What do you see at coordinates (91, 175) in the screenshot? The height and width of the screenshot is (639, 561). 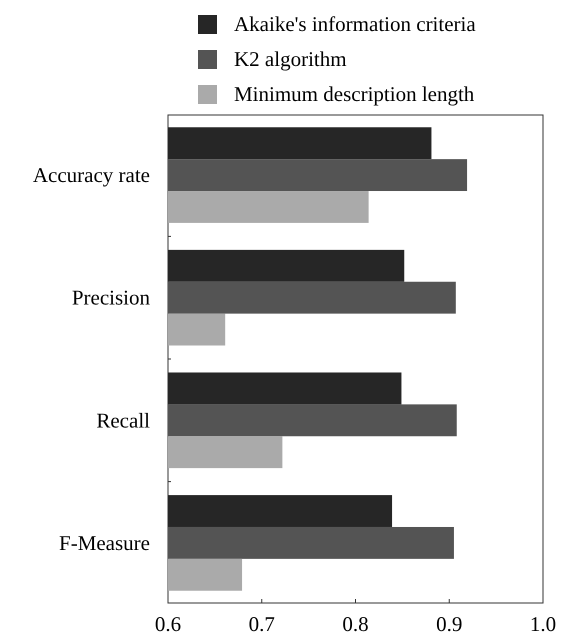 I see `y-tick-label: Accuracy rate` at bounding box center [91, 175].